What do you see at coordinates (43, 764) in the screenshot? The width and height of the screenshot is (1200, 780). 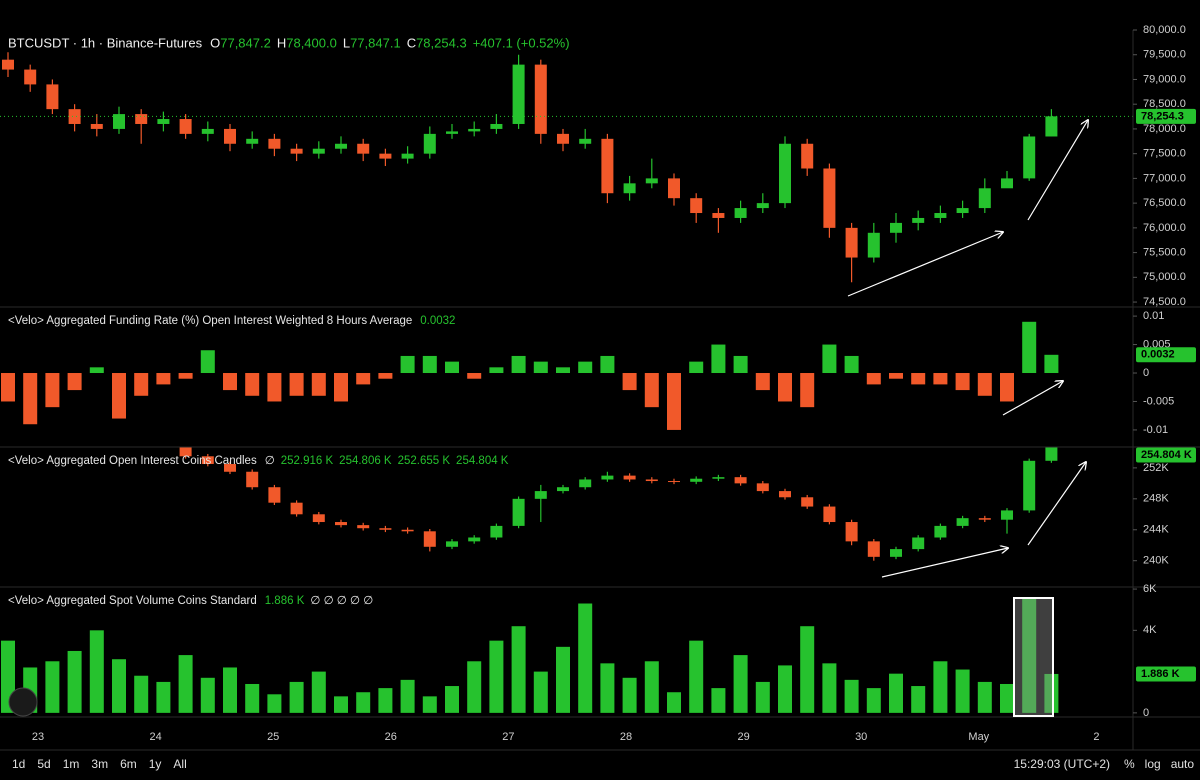 I see `range-button: 5d` at bounding box center [43, 764].